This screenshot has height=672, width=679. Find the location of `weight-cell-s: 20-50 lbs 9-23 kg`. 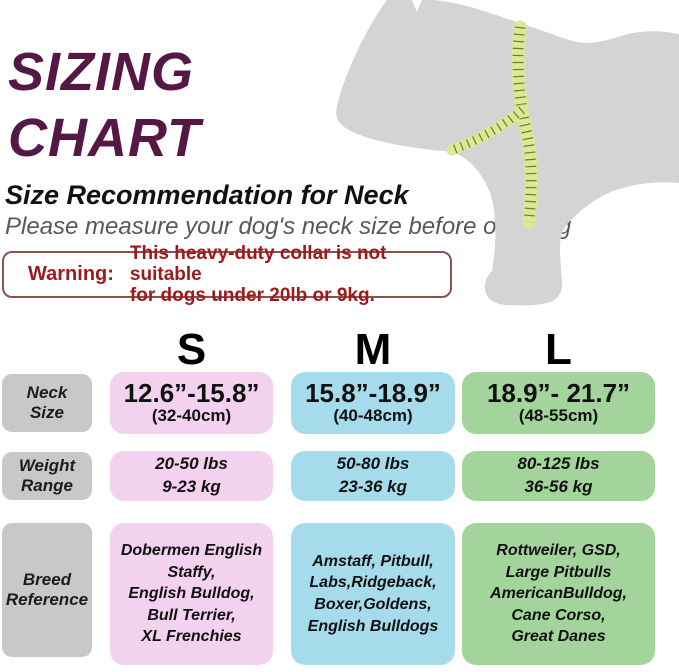

weight-cell-s: 20-50 lbs 9-23 kg is located at coordinates (191, 476).